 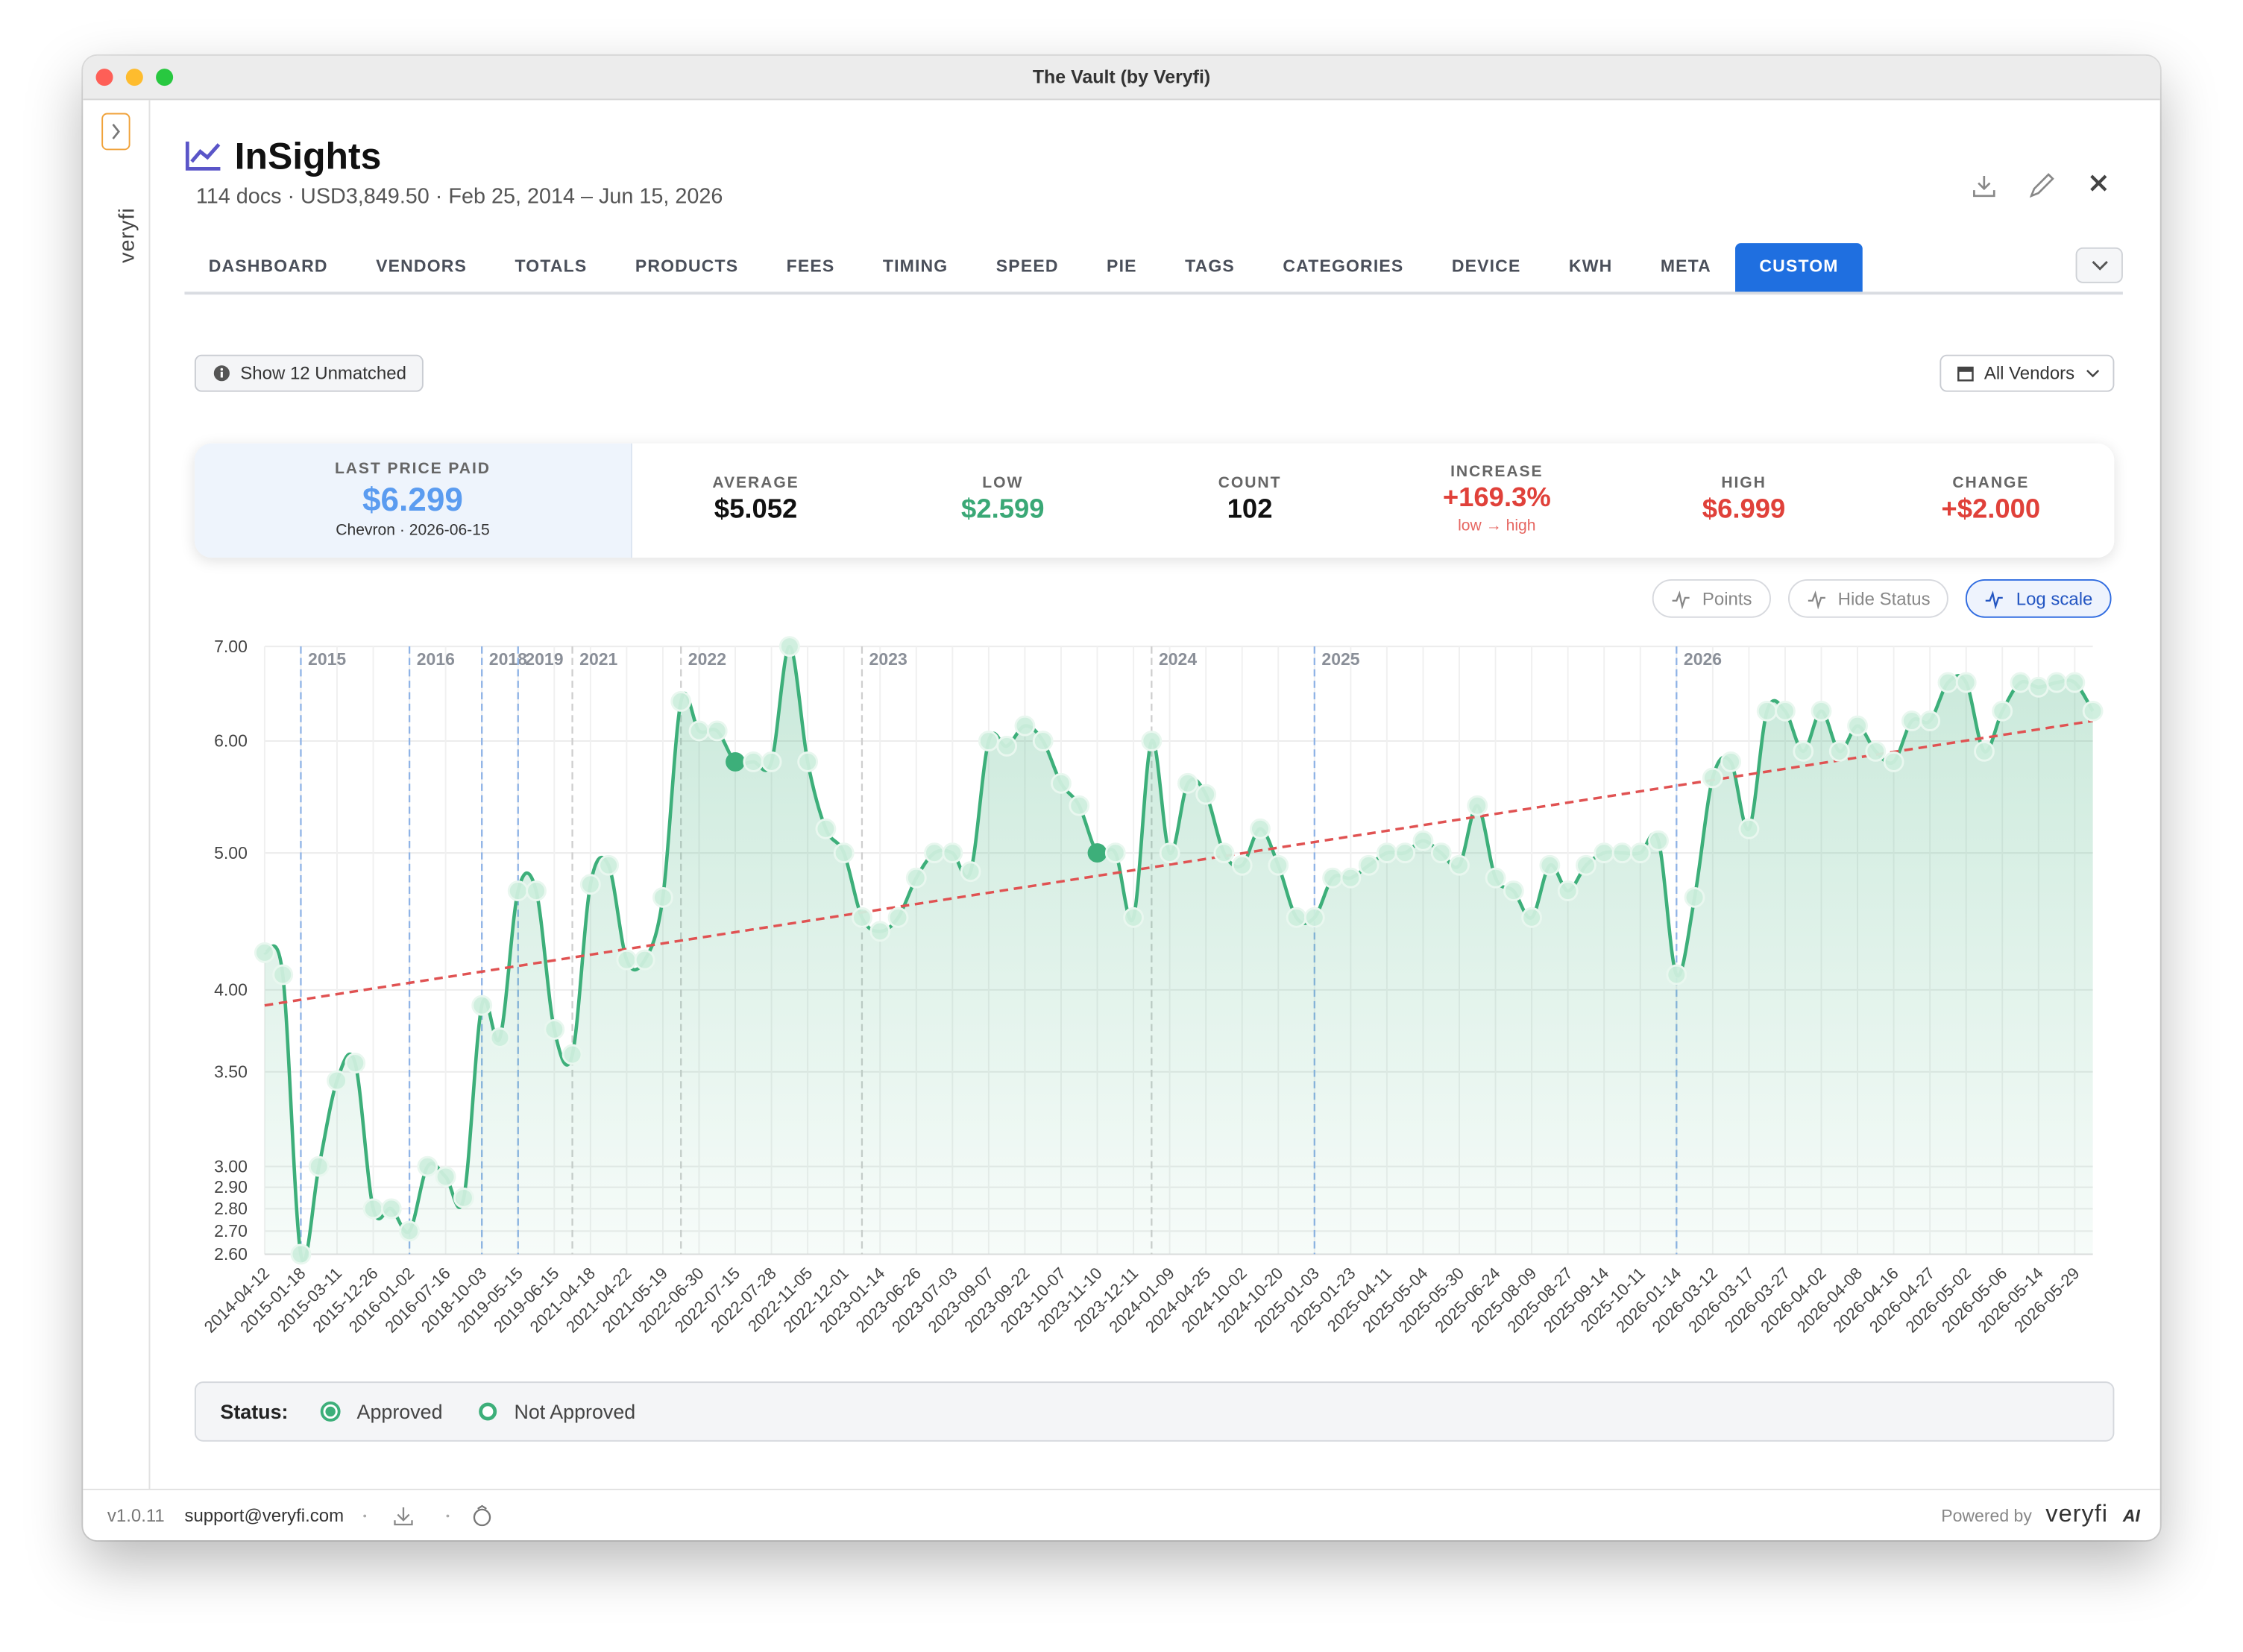 What do you see at coordinates (1966, 374) in the screenshot?
I see `store-icon` at bounding box center [1966, 374].